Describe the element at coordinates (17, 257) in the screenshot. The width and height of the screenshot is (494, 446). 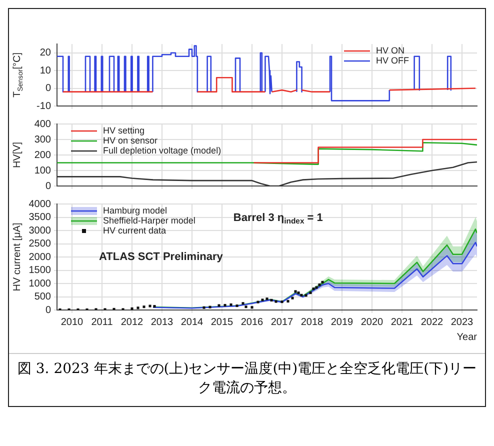
I see `y-axis-title: HV current [μA]` at that location.